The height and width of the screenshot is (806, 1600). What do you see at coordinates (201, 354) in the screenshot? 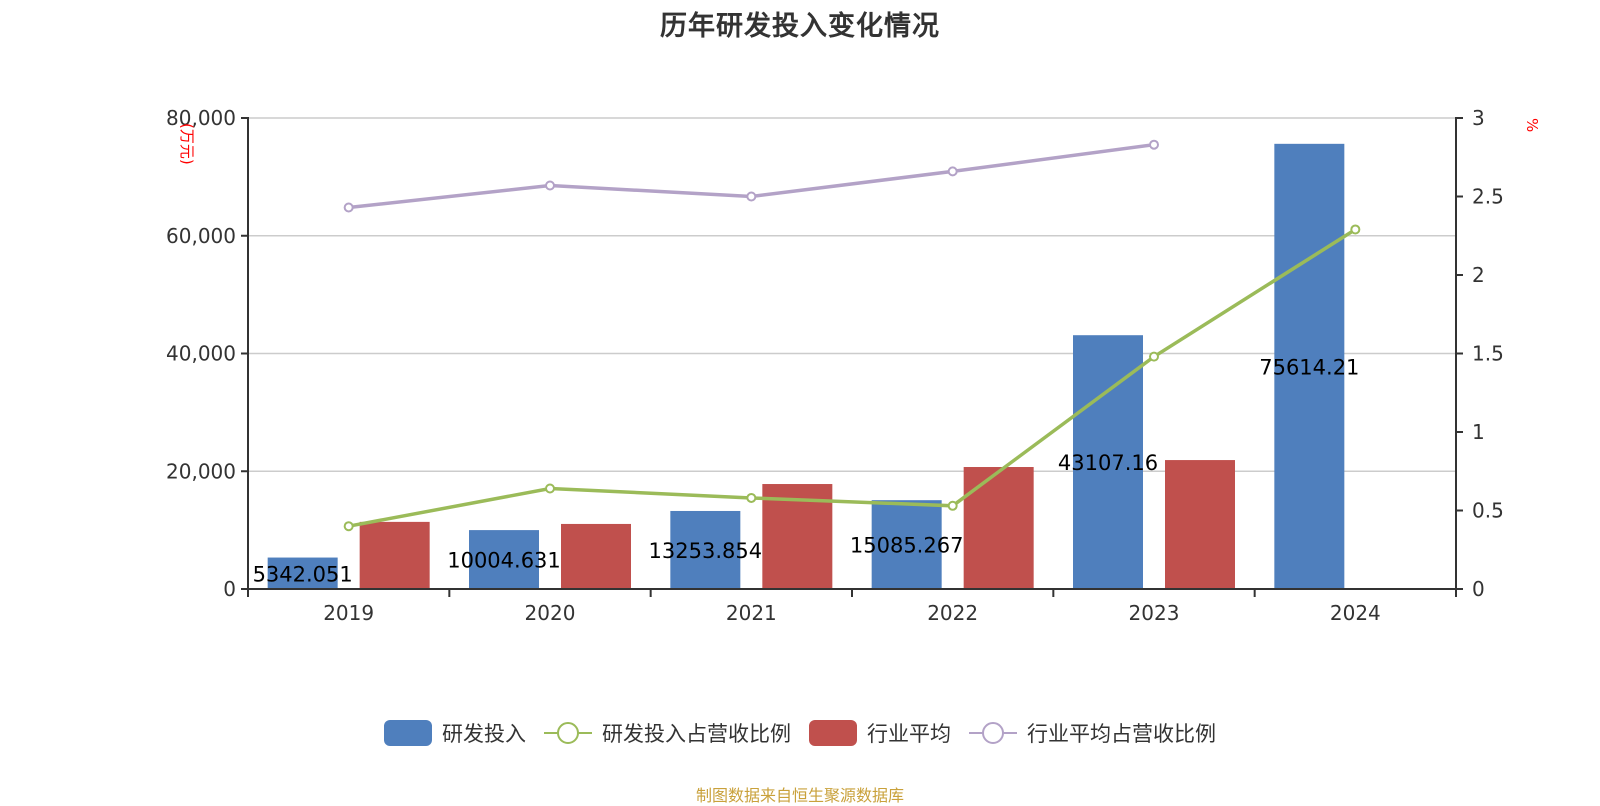
I see `left-axis-tick-label: 40,000` at bounding box center [201, 354].